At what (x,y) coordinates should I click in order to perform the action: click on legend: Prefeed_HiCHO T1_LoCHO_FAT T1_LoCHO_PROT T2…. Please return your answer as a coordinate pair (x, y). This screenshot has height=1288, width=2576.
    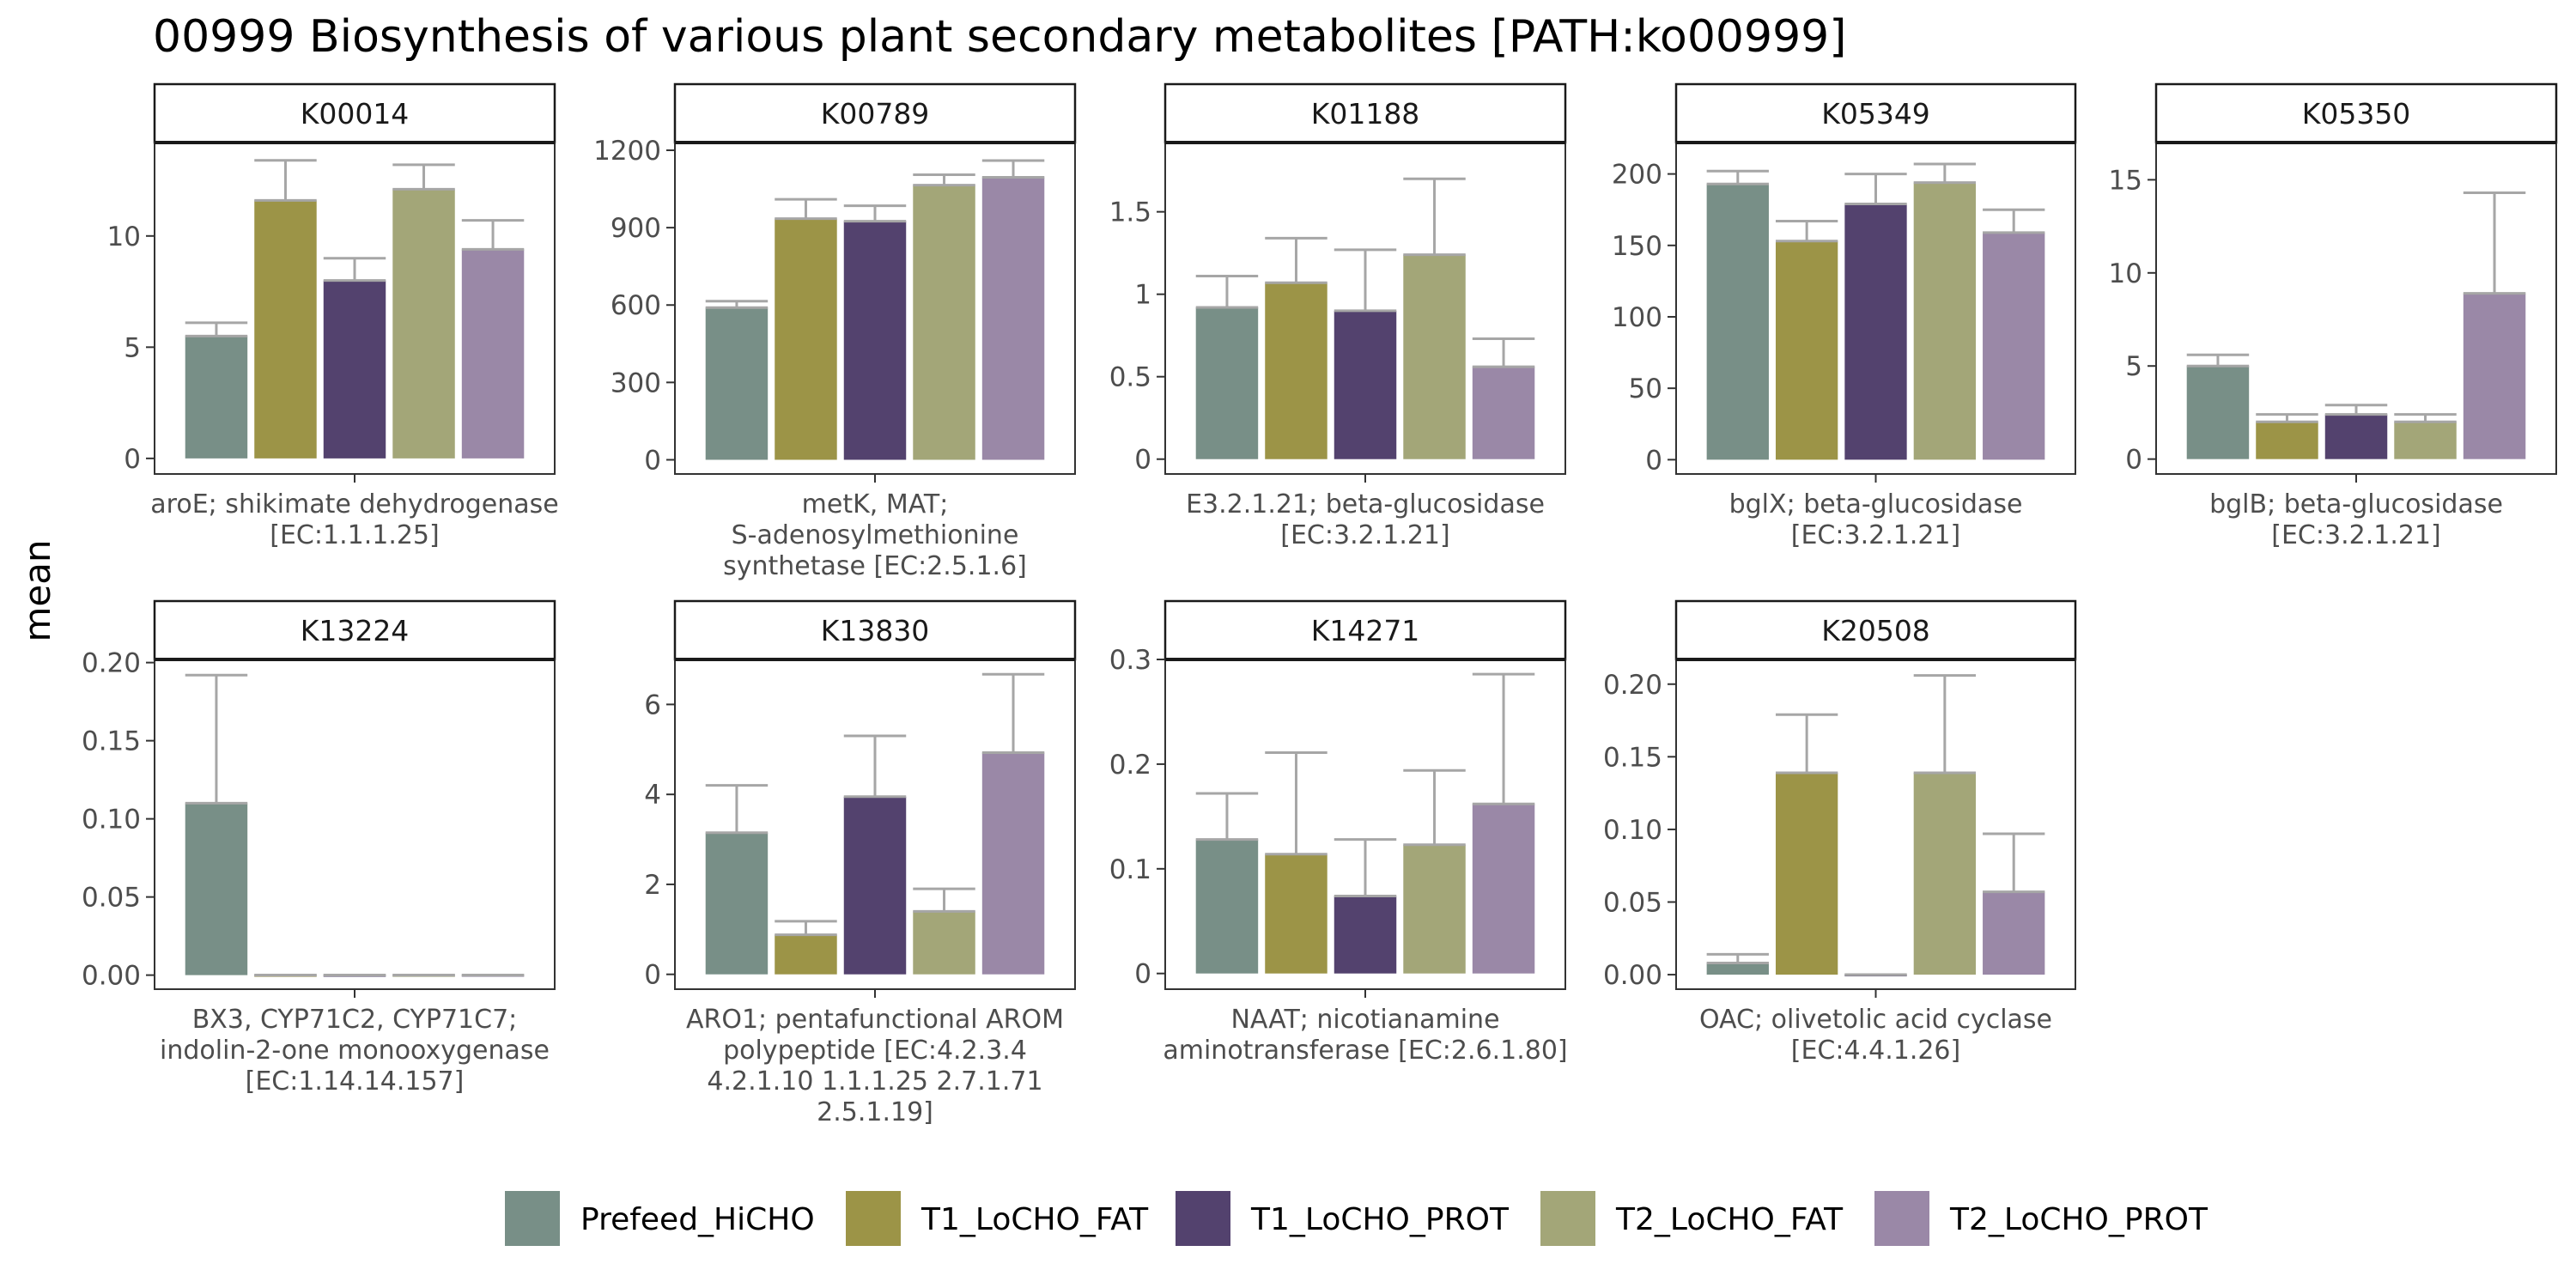
    Looking at the image, I should click on (1356, 1218).